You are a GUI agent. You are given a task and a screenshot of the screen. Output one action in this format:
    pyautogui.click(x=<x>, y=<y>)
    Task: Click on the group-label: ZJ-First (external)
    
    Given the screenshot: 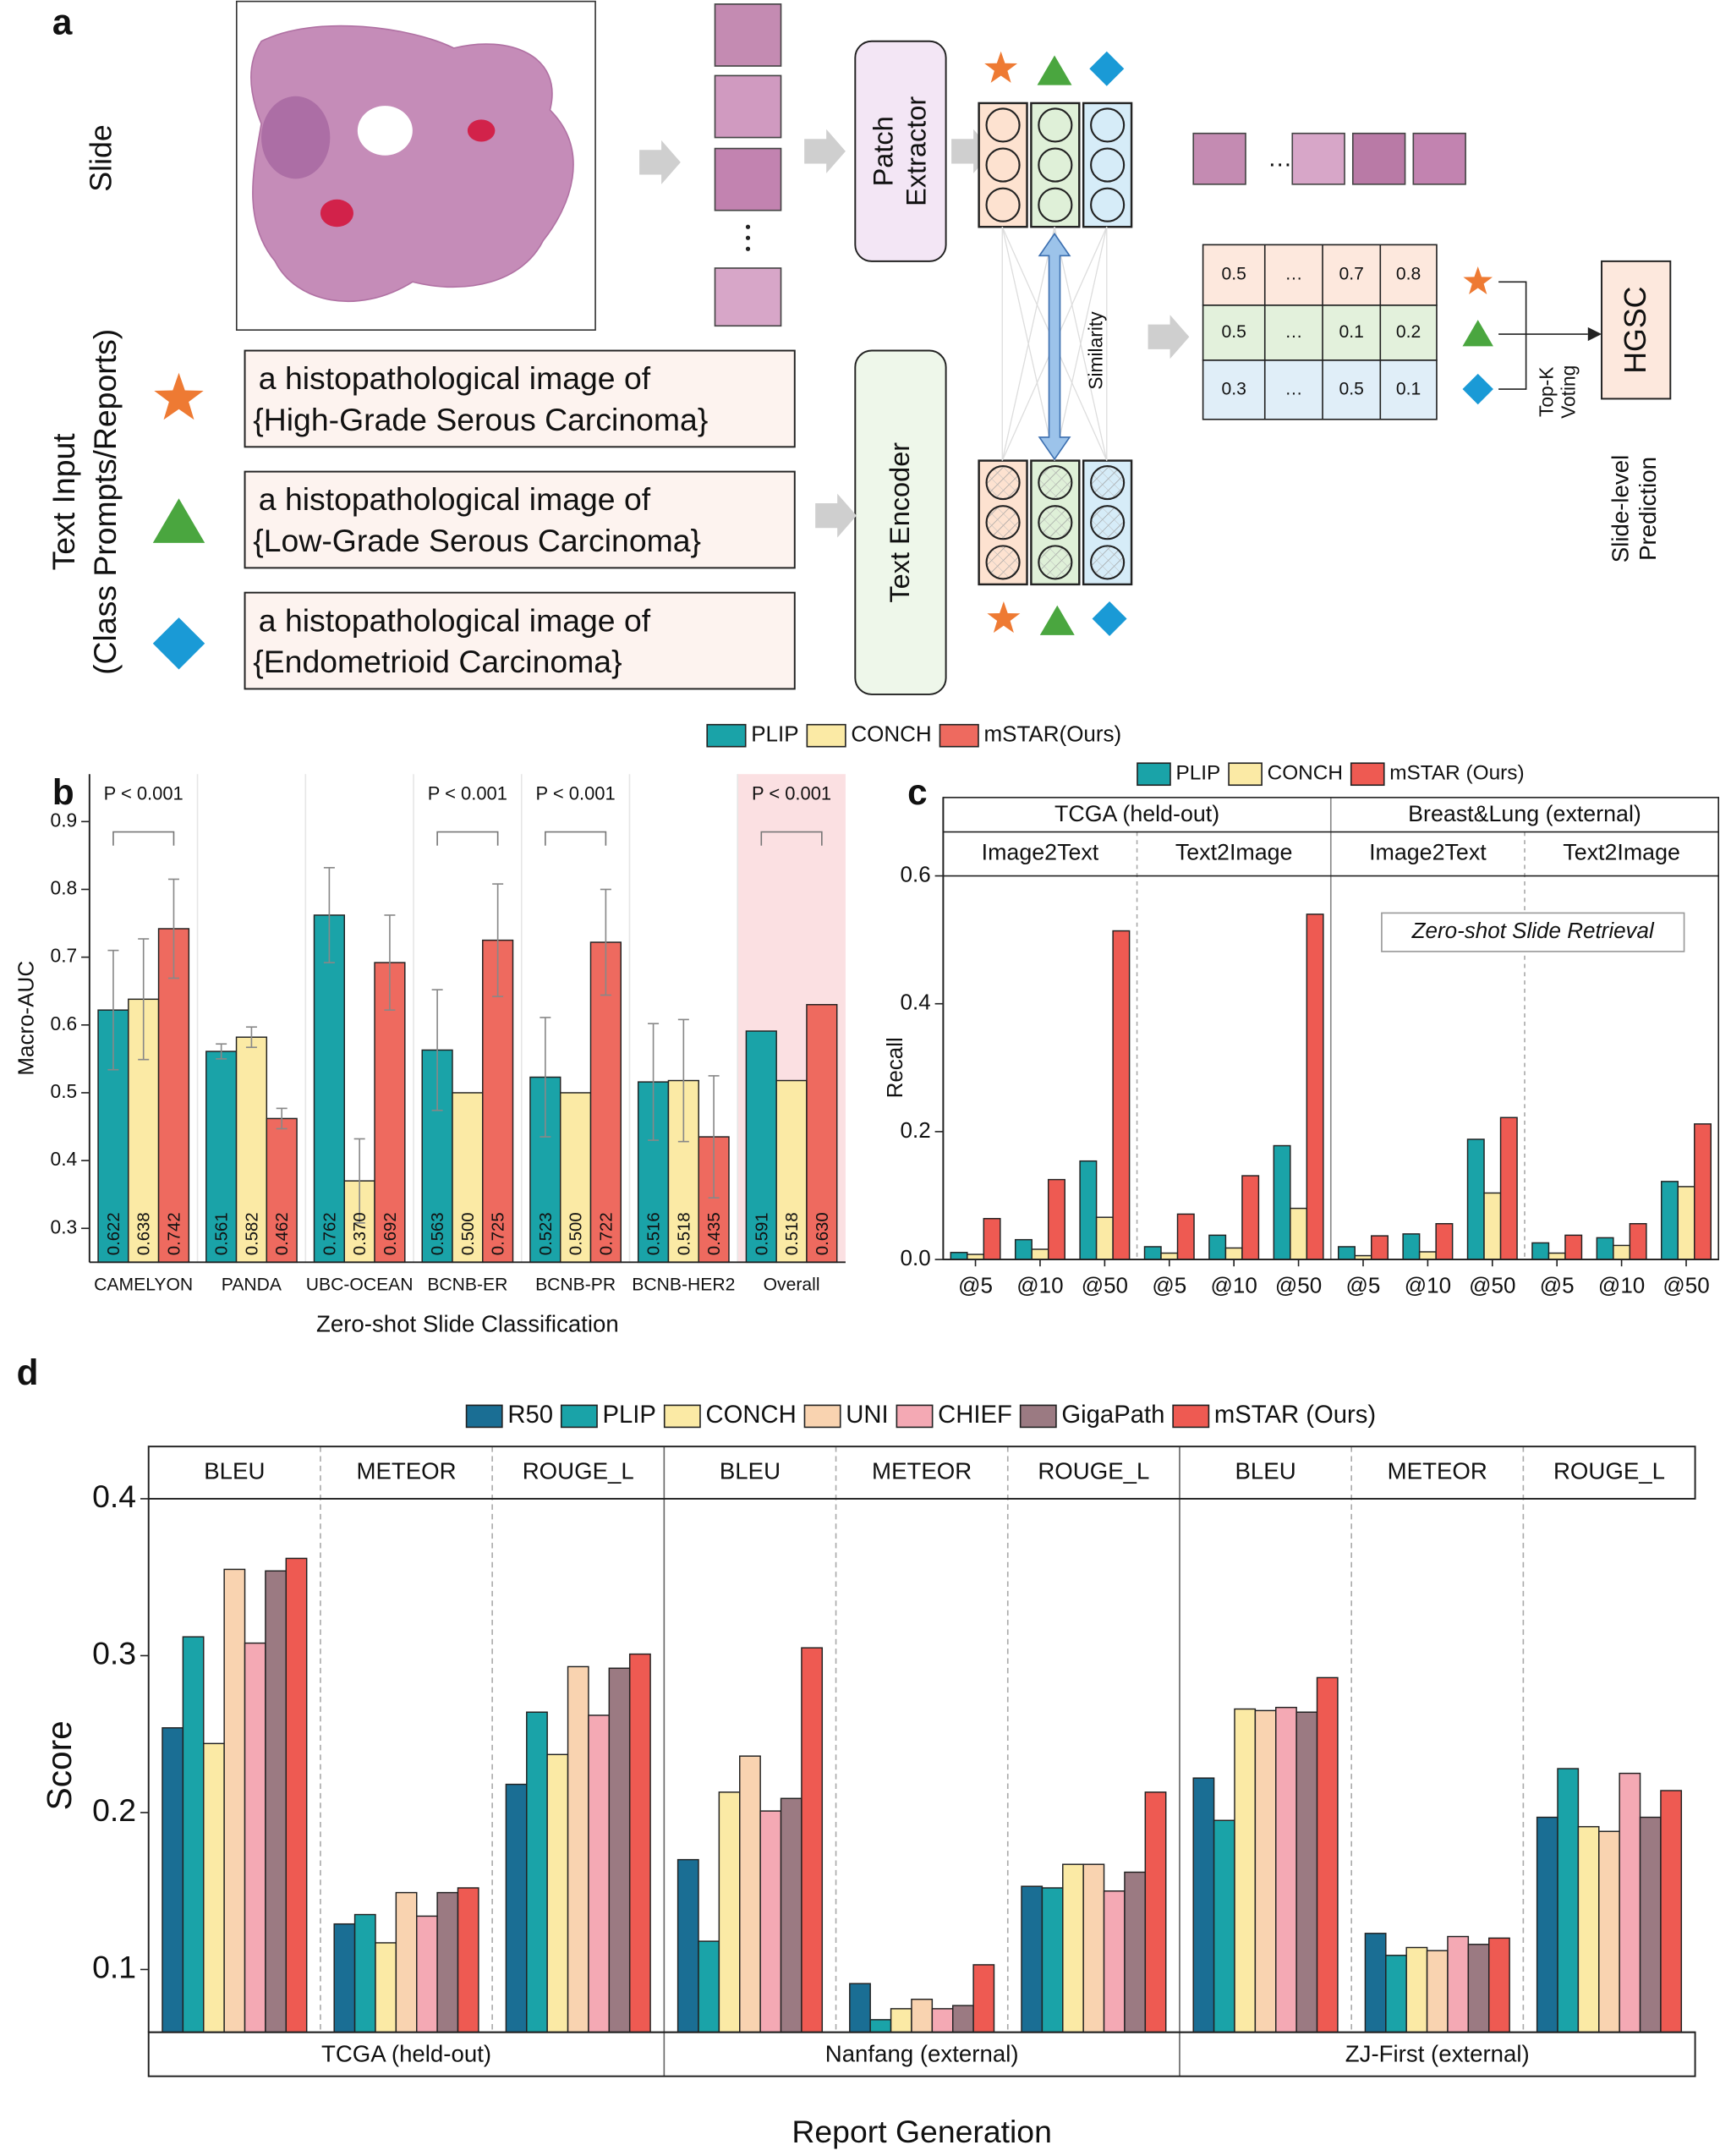 What is the action you would take?
    pyautogui.click(x=1437, y=2054)
    